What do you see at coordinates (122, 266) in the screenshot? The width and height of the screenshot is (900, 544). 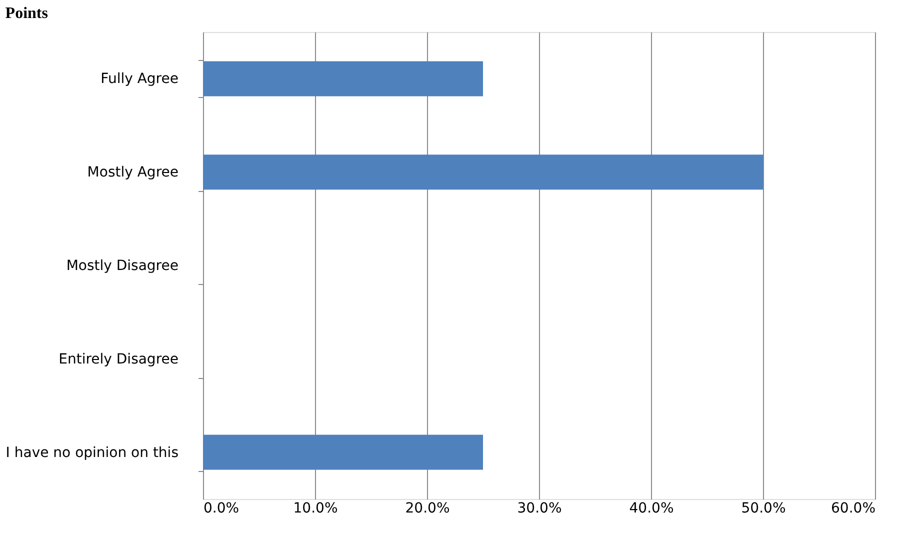 I see `y-tick-label: Mostly Disagree` at bounding box center [122, 266].